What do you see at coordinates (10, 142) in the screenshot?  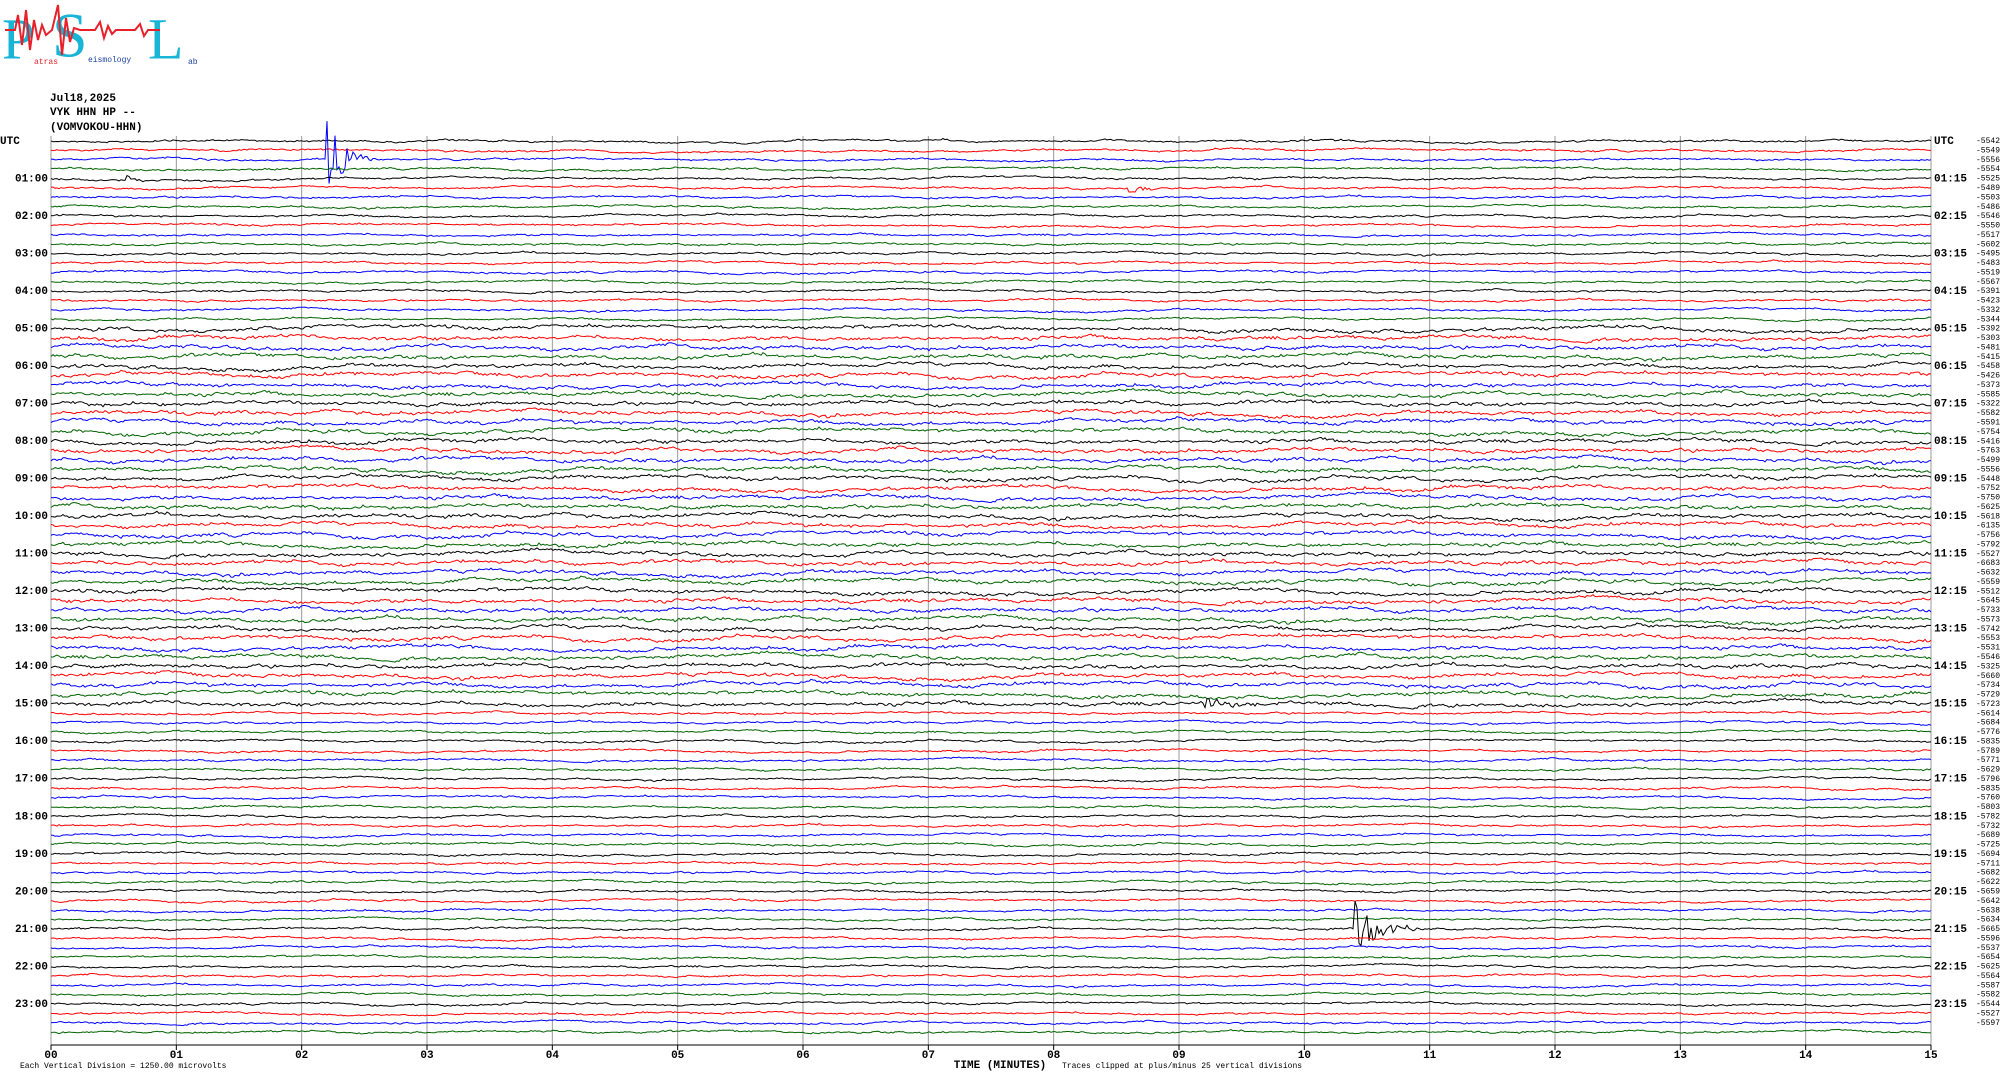 I see `left-hour-label: UTC` at bounding box center [10, 142].